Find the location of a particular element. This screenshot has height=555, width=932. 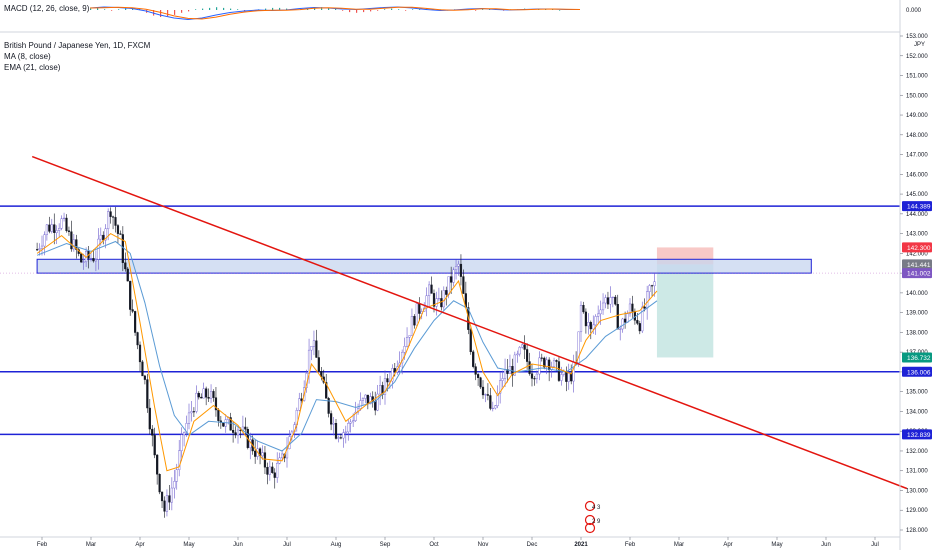

event-icon: 4 3 2 9 is located at coordinates (593, 517).